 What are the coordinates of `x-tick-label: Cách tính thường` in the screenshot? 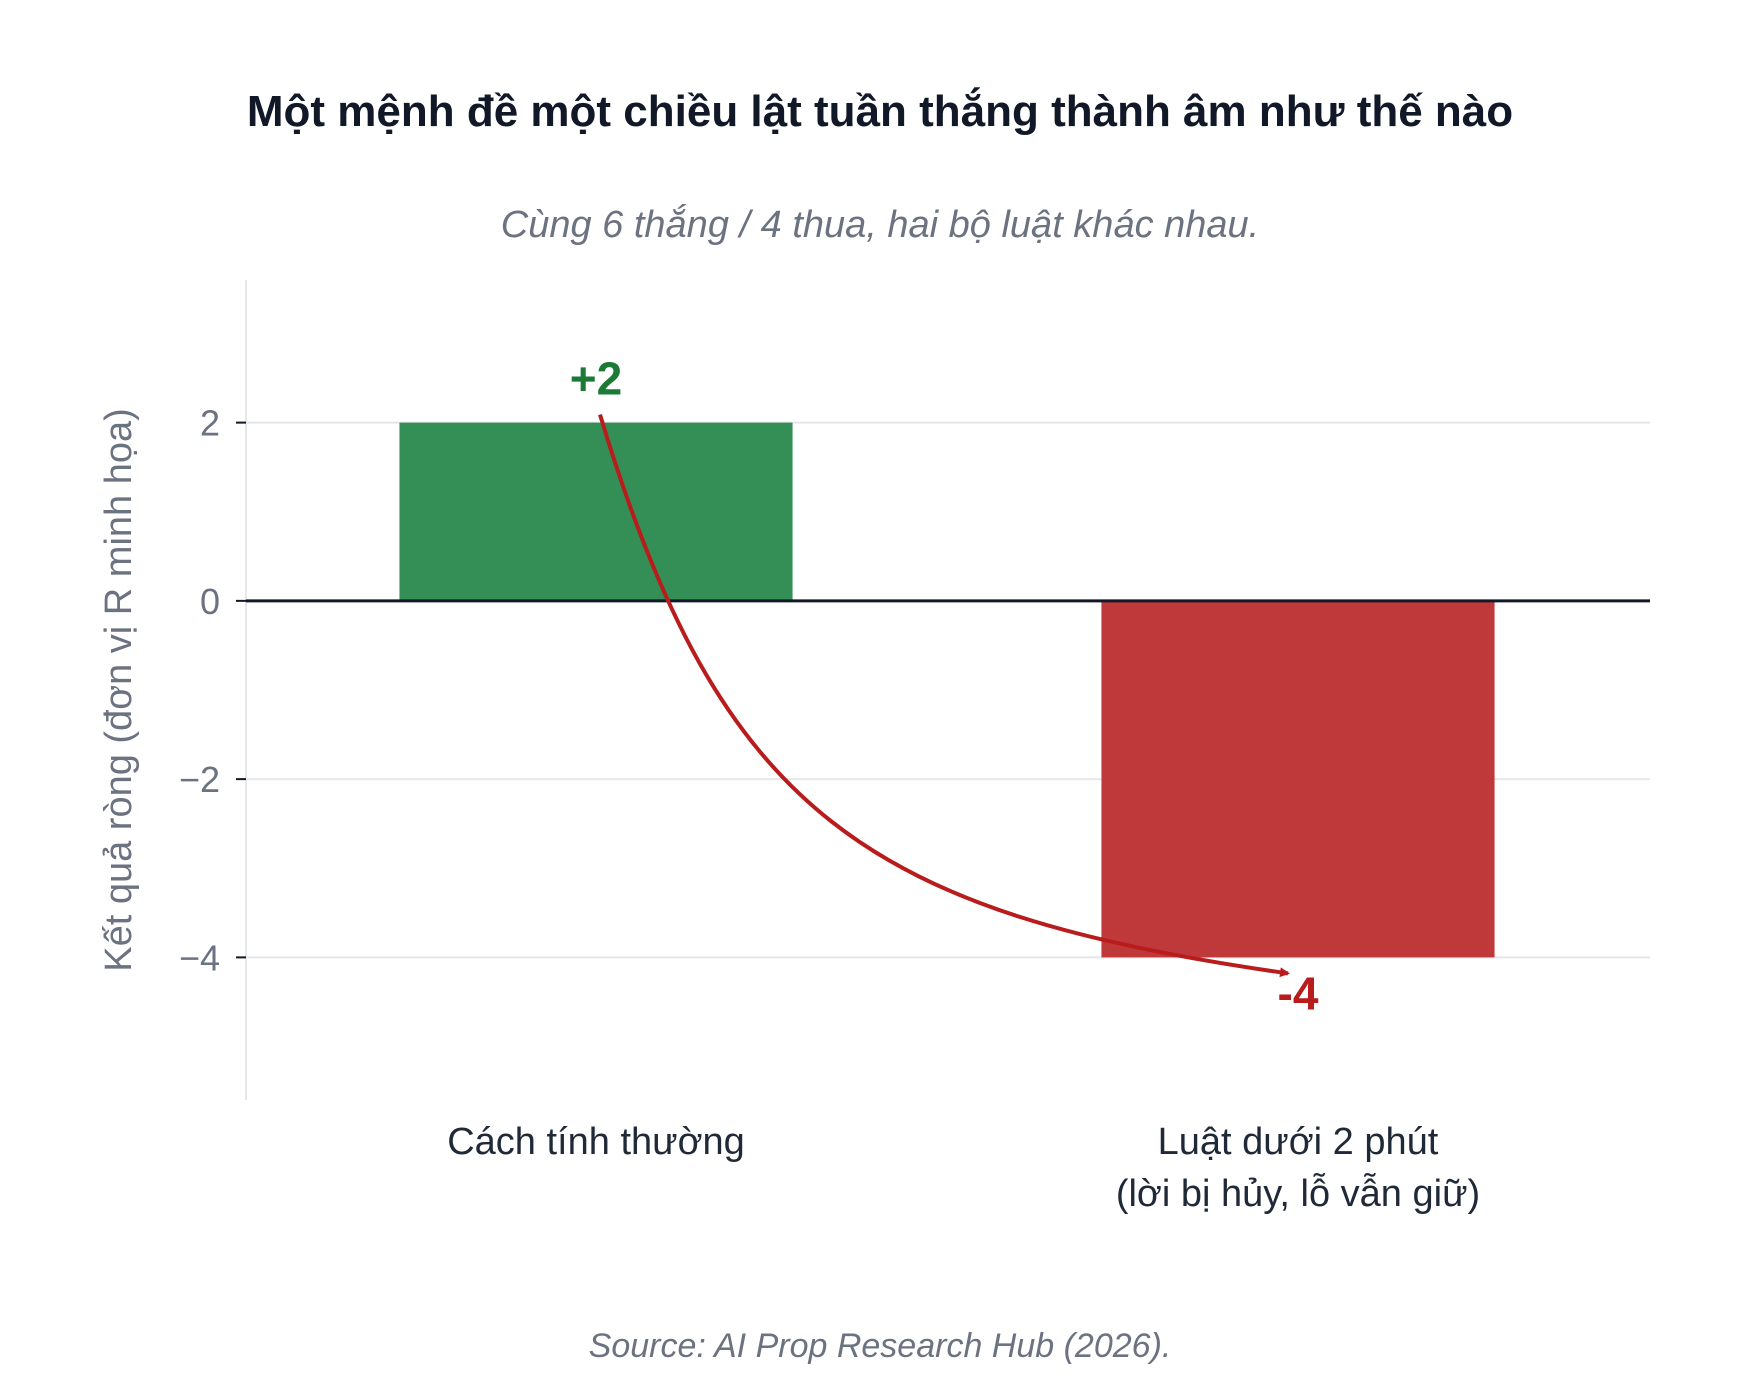 It's located at (596, 1142).